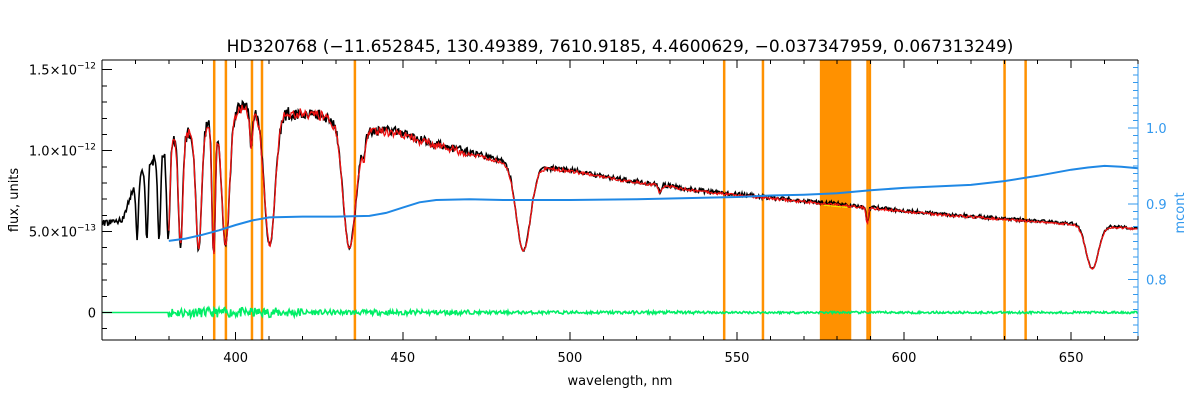 Image resolution: width=1200 pixels, height=400 pixels. What do you see at coordinates (1156, 280) in the screenshot?
I see `y2-tick-label: 0.8` at bounding box center [1156, 280].